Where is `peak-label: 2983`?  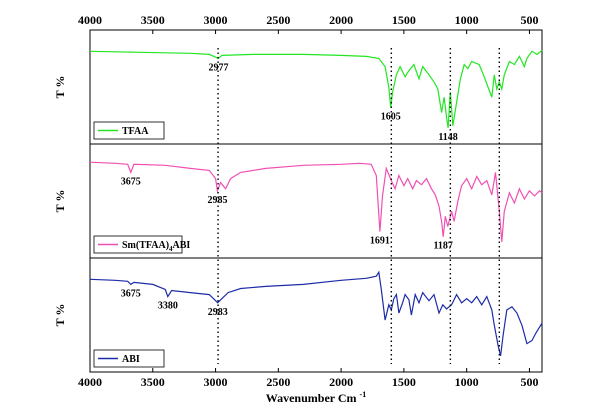 peak-label: 2983 is located at coordinates (218, 312).